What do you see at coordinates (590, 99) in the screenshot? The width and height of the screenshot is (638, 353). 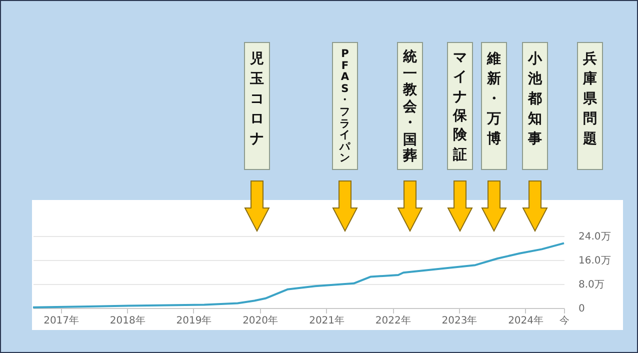 I see `text: 兵庫県問題` at bounding box center [590, 99].